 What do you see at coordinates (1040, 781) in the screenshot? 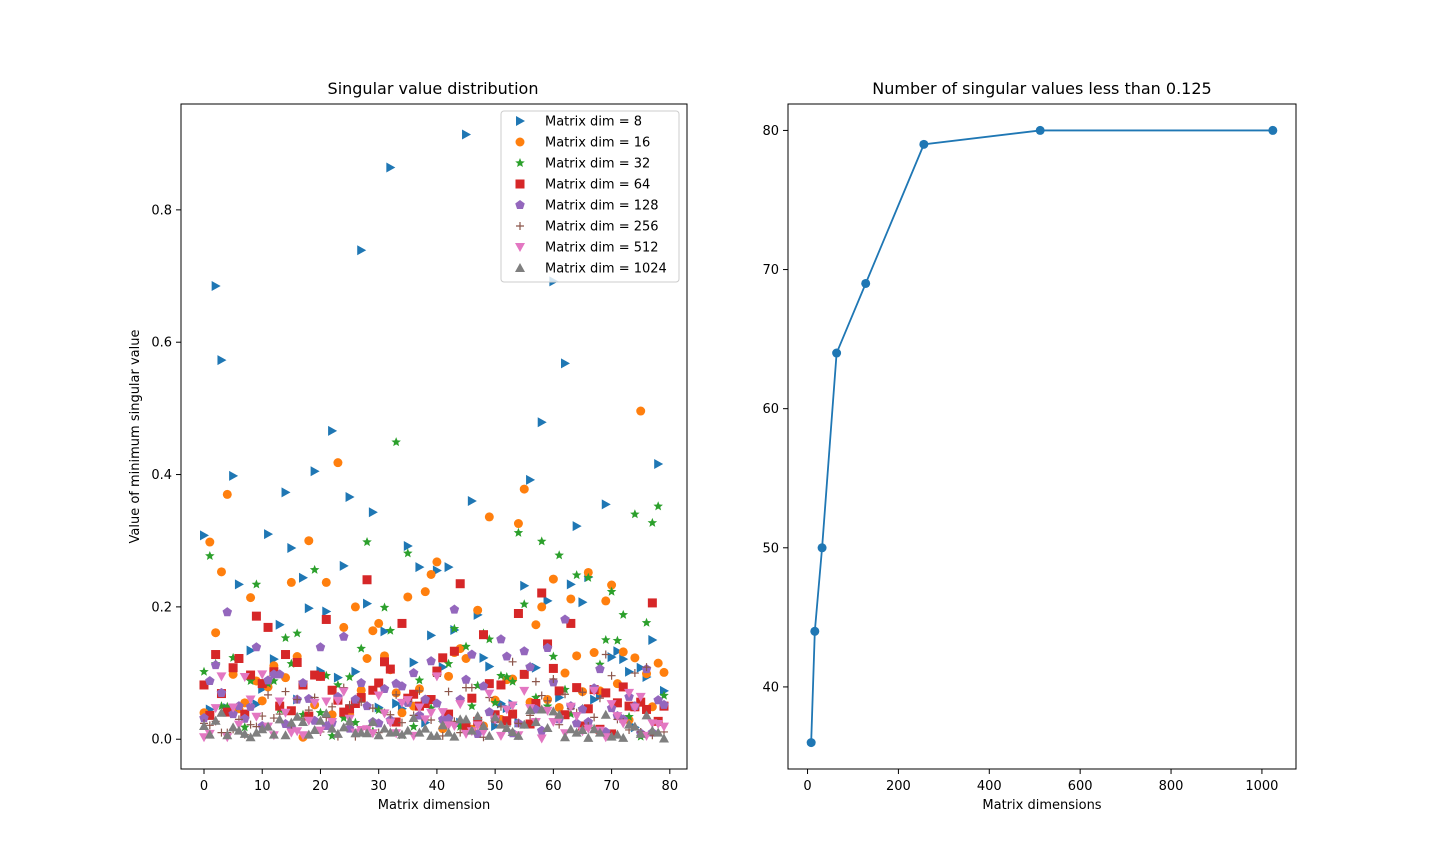
I see `line-x-ticks: 0 200 400 600 800 1000` at bounding box center [1040, 781].